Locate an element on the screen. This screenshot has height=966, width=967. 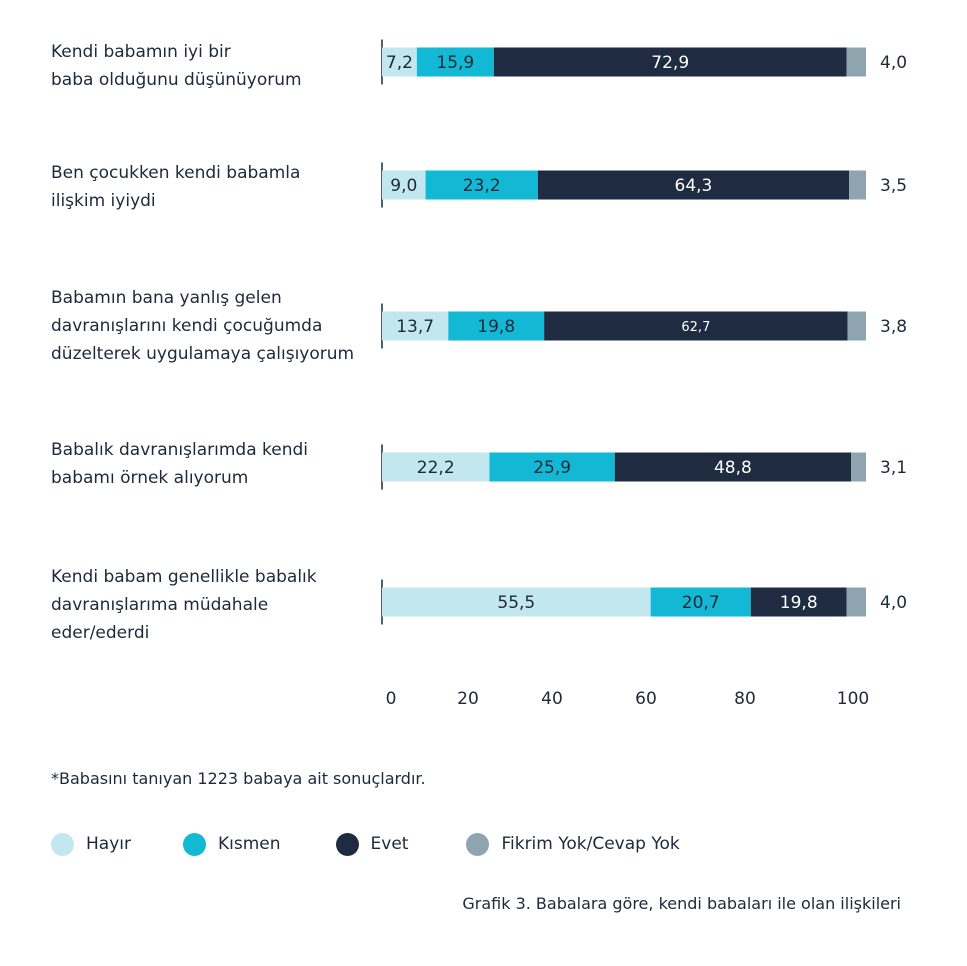
legend-label-evet: Evet is located at coordinates (389, 844).